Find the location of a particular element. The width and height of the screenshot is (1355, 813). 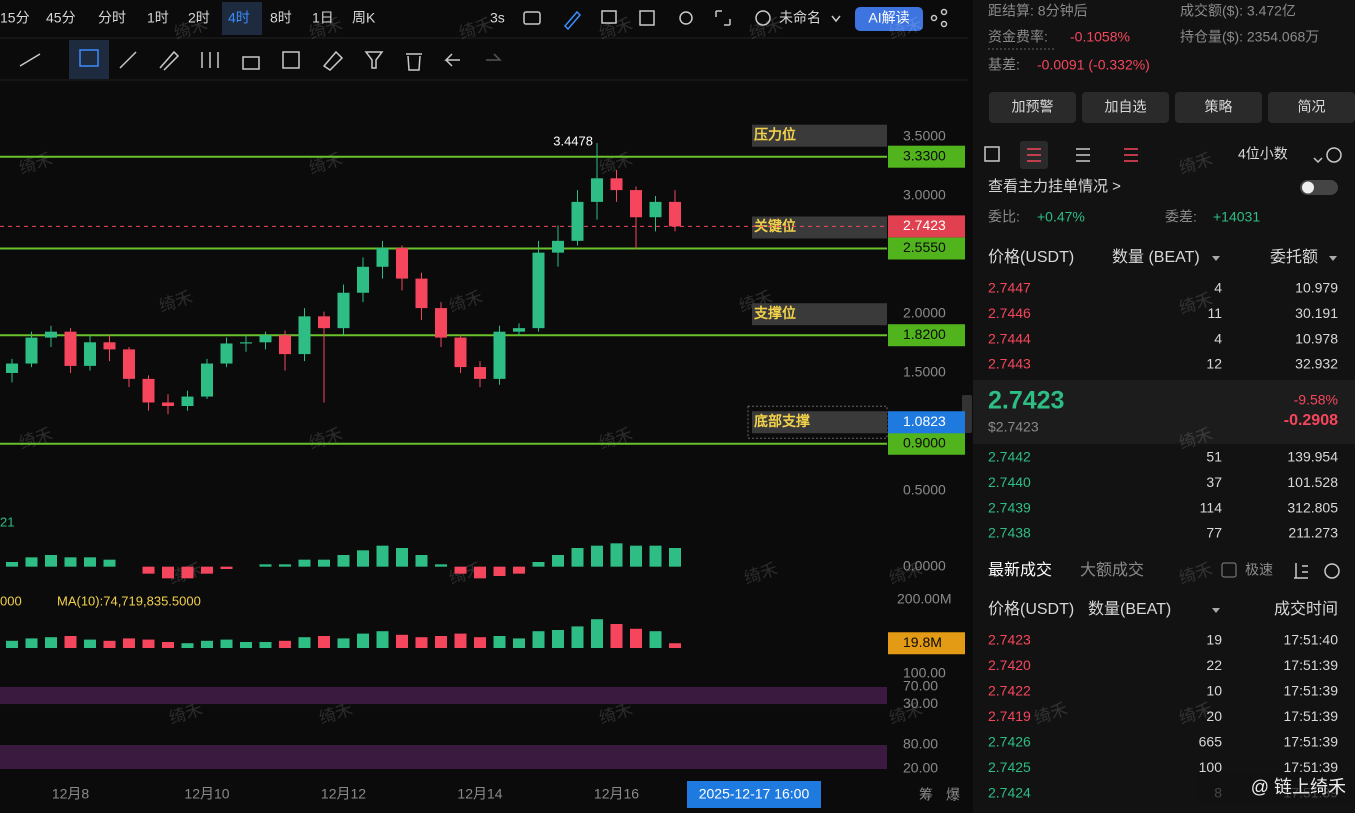

interval: 4时 is located at coordinates (239, 18).